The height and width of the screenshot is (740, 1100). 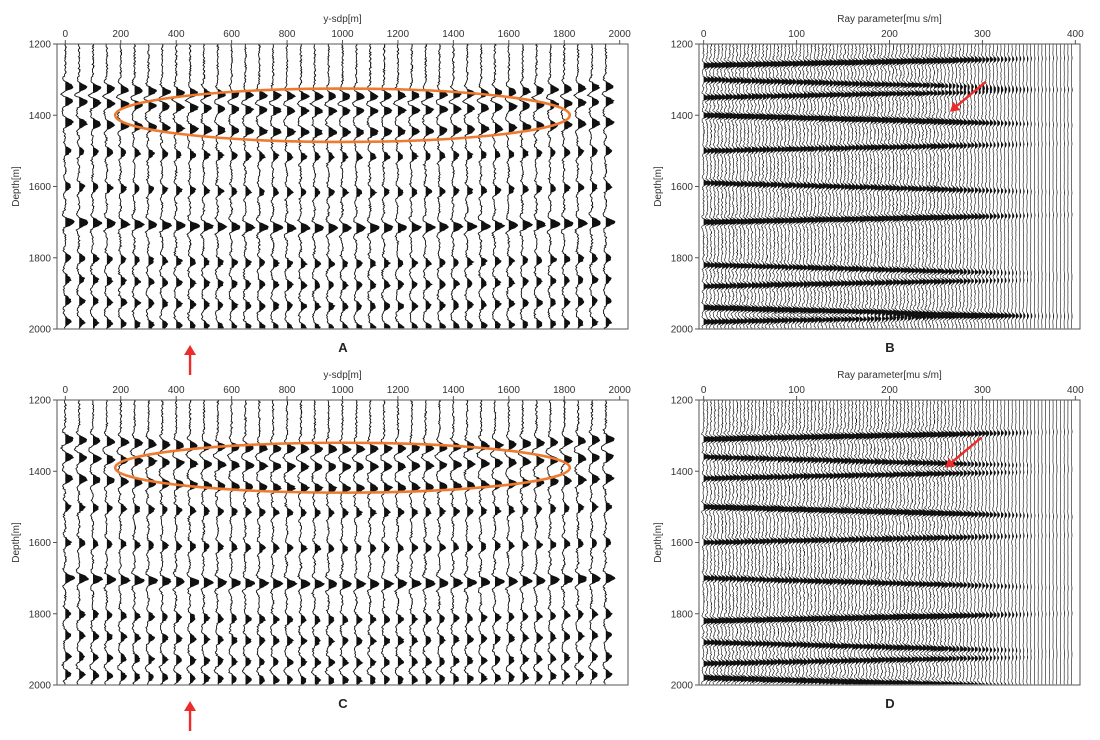 What do you see at coordinates (453, 390) in the screenshot?
I see `x-tick-label: 1400` at bounding box center [453, 390].